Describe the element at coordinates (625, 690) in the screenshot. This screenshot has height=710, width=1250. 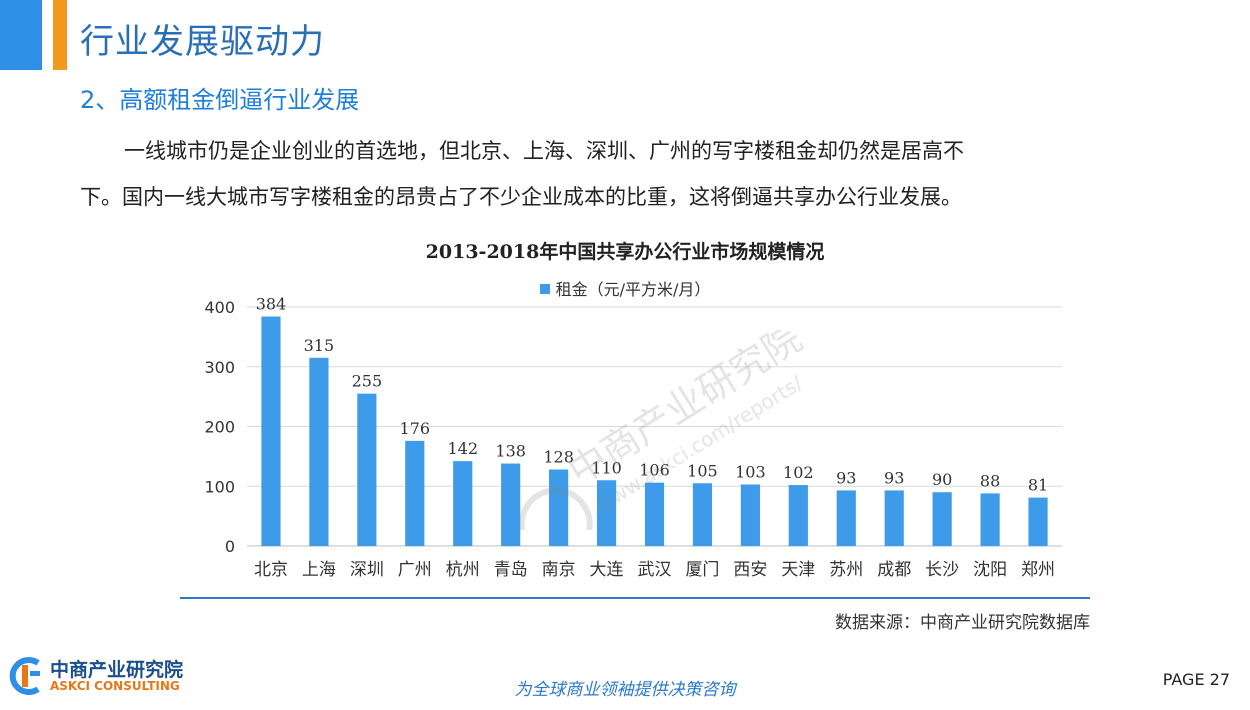
I see `footer-slogan: 为全球商业领袖提供决策咨询` at that location.